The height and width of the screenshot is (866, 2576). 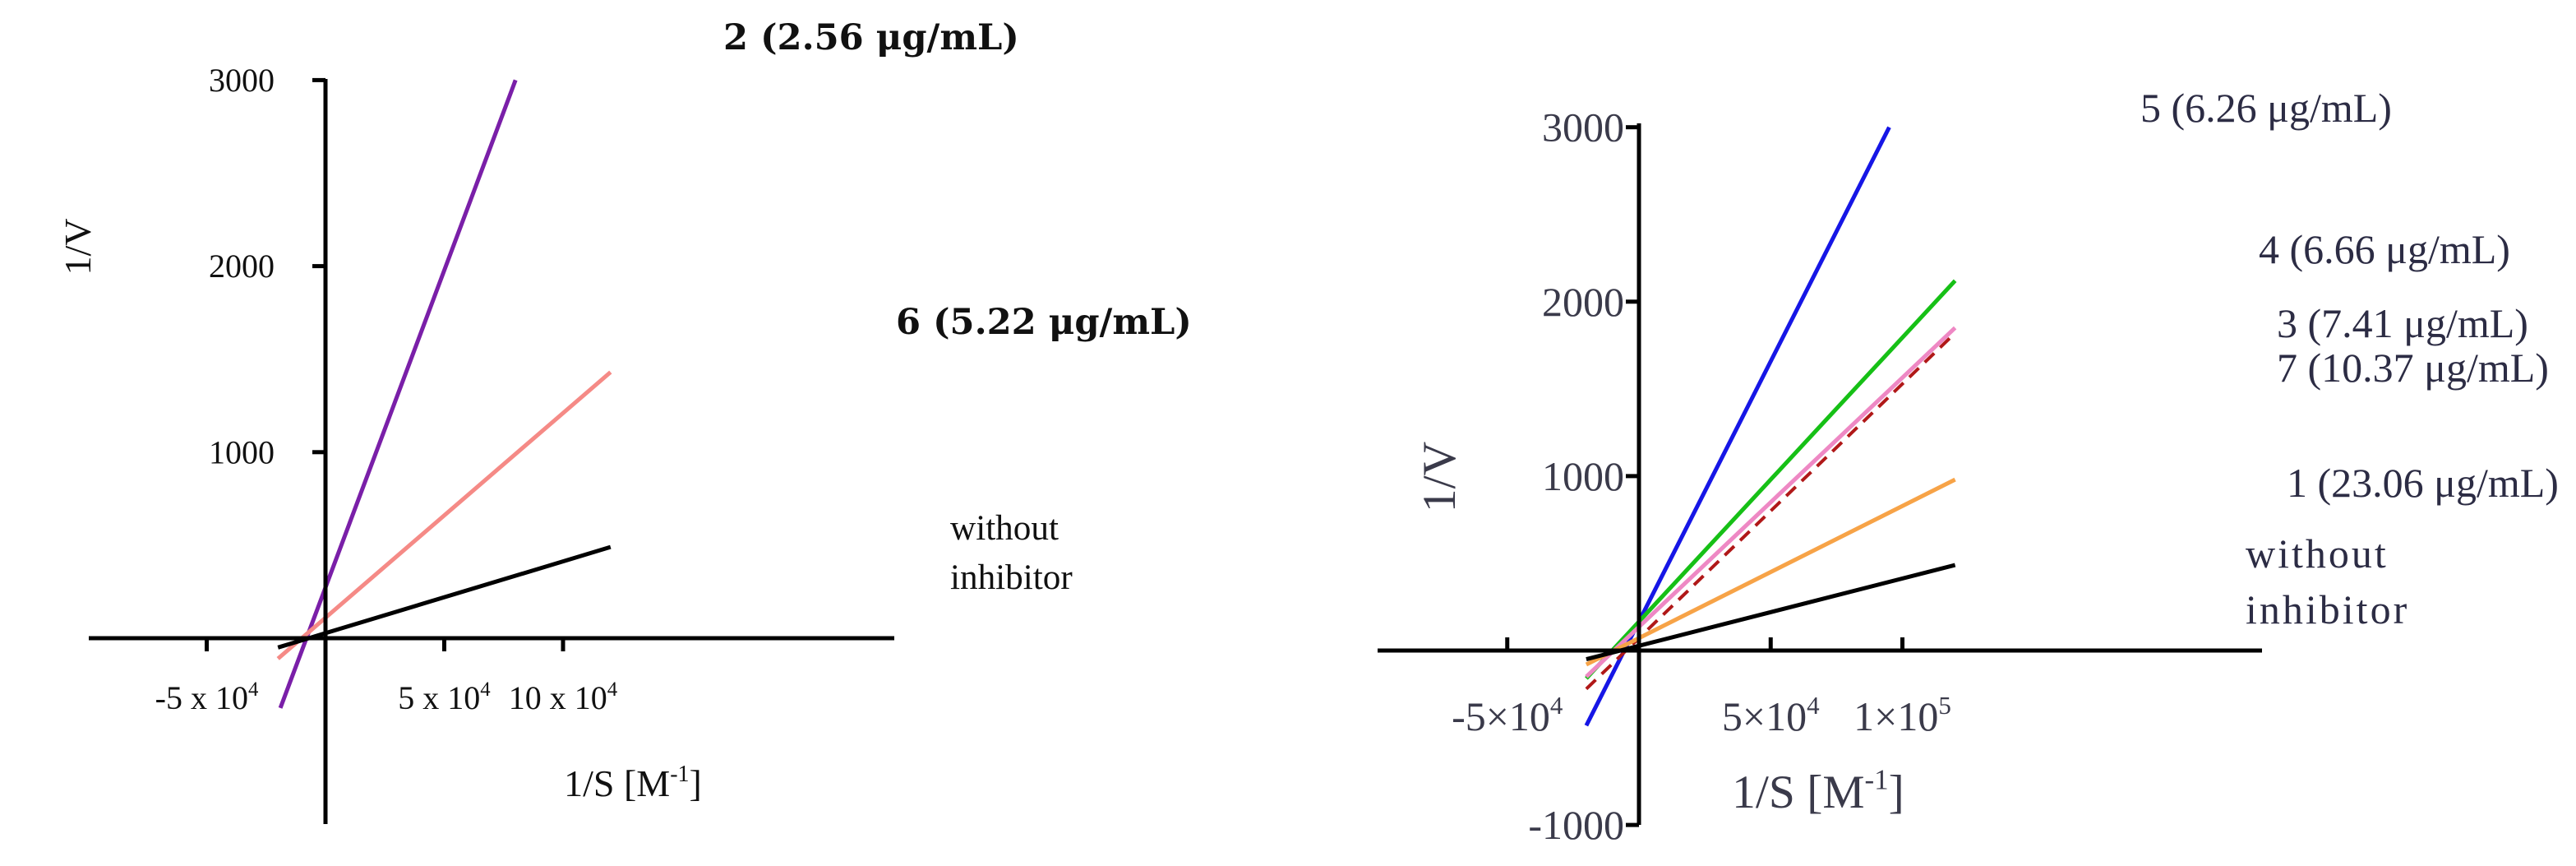 What do you see at coordinates (633, 783) in the screenshot?
I see `left-x-axis-label: 1/S [M-1]` at bounding box center [633, 783].